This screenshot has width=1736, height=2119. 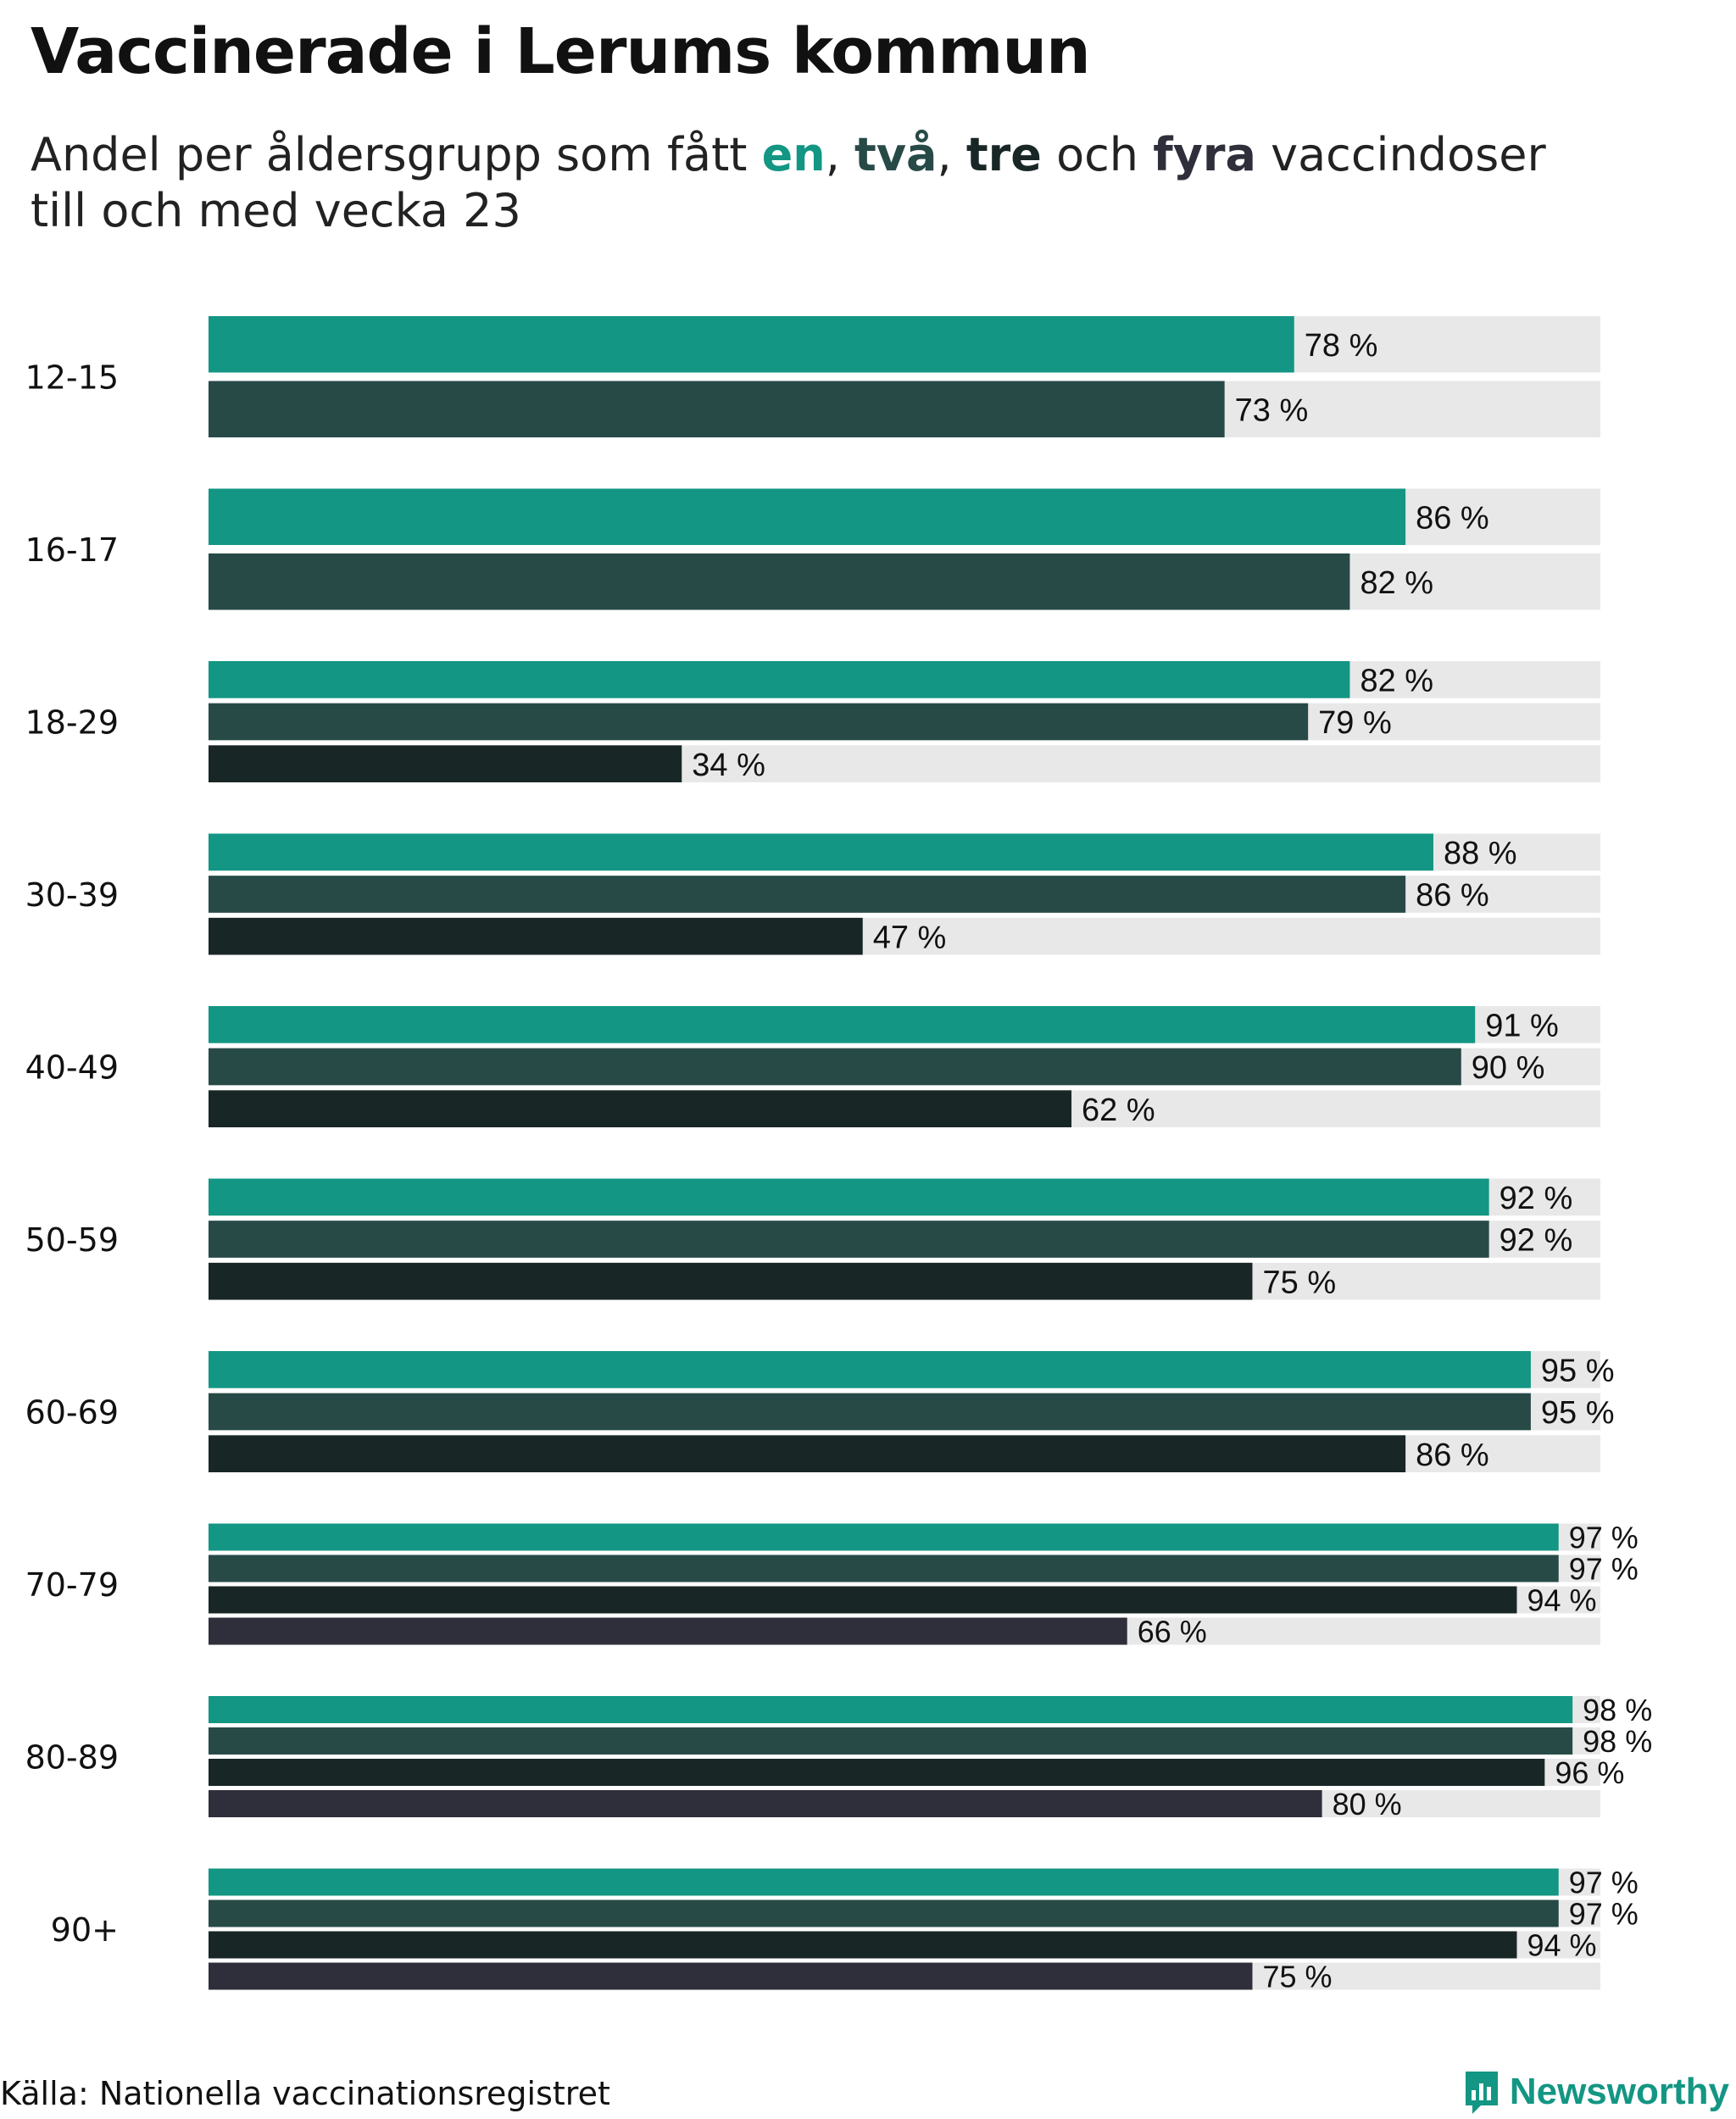 I want to click on value-label: 73 %, so click(x=1272, y=410).